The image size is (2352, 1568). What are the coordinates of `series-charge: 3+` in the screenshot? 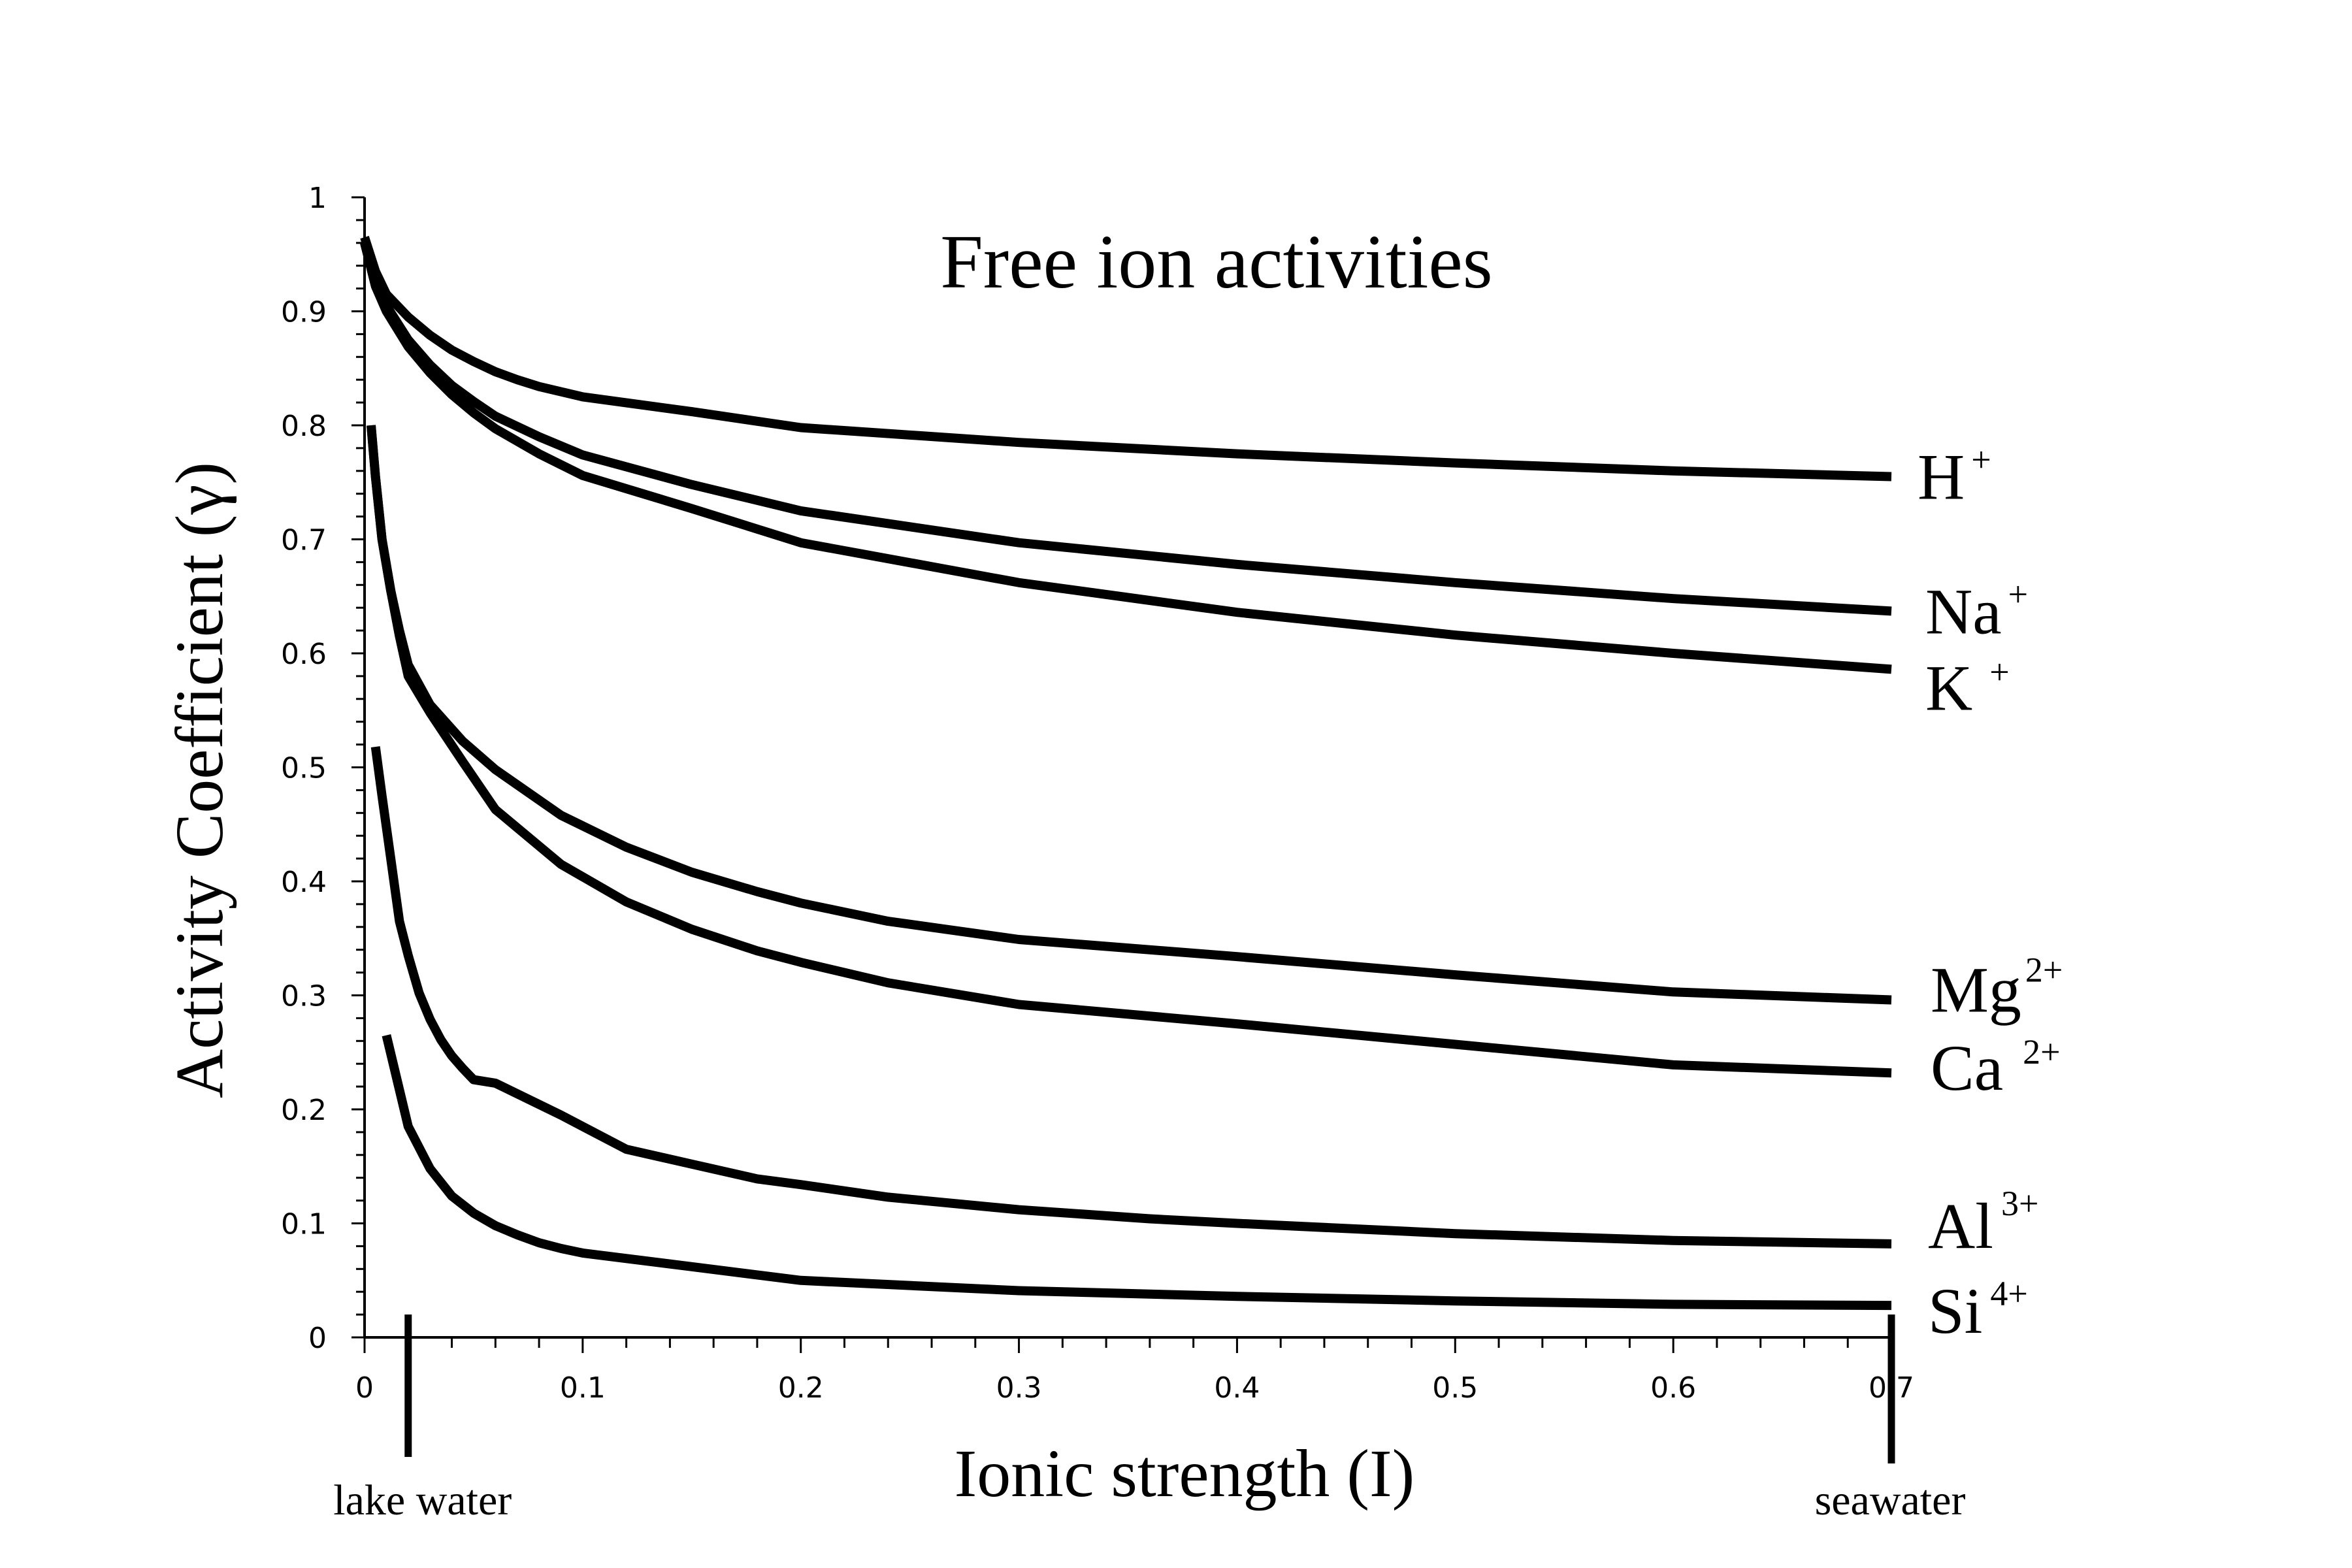 It's located at (2019, 1203).